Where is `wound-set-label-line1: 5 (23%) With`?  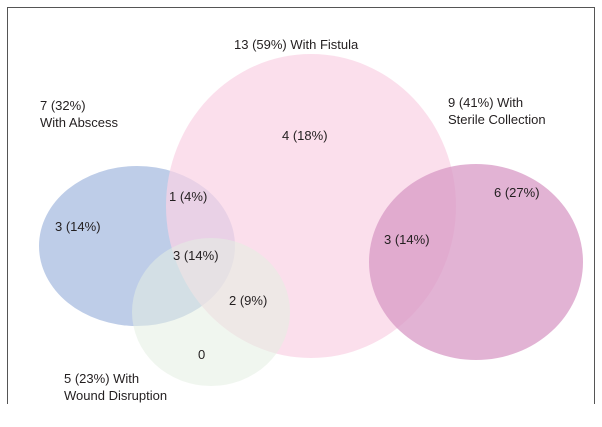
wound-set-label-line1: 5 (23%) With is located at coordinates (101, 378).